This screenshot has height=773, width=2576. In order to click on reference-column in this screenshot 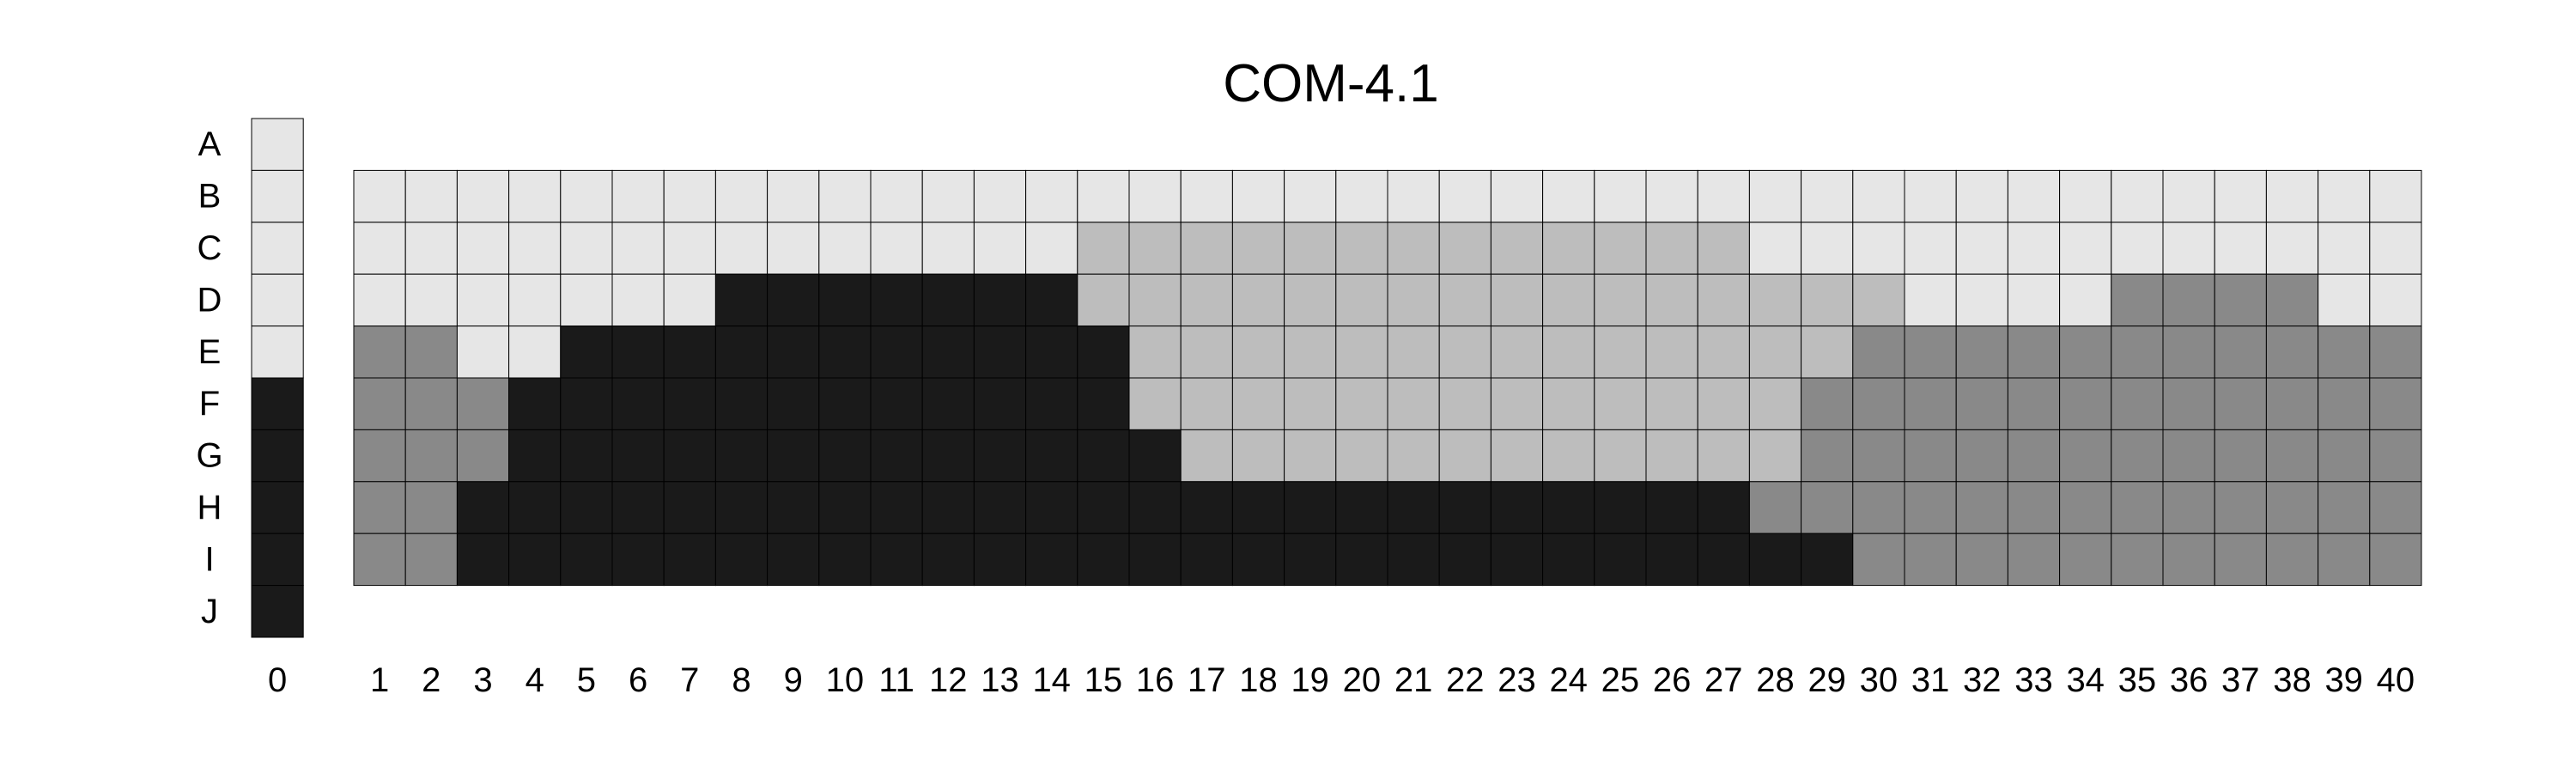, I will do `click(278, 378)`.